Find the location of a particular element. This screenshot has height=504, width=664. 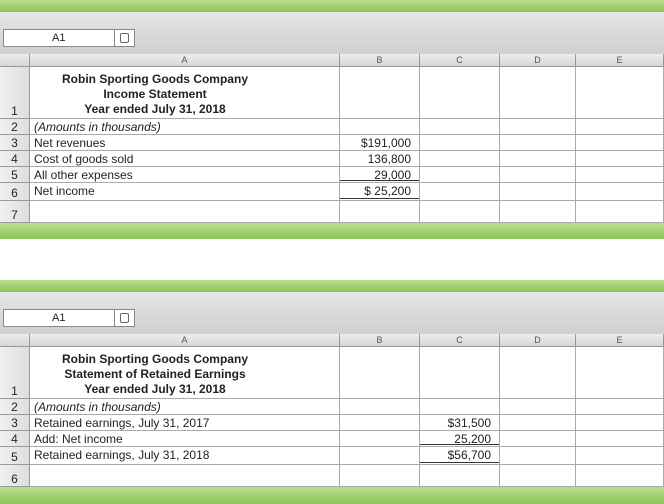

cell: Retained earnings, July 31, 2018 is located at coordinates (185, 456).